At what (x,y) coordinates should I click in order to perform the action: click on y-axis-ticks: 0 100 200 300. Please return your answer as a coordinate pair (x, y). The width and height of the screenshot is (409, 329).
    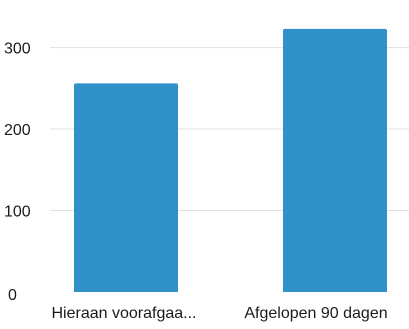
    Looking at the image, I should click on (17, 172).